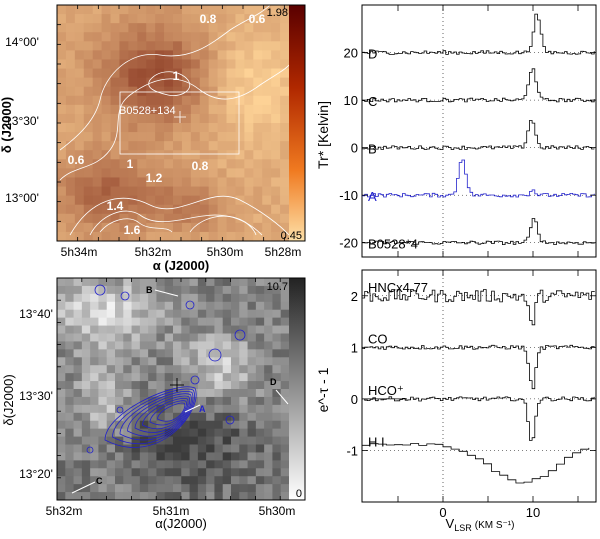 The image size is (600, 539). Describe the element at coordinates (90, 450) in the screenshot. I see `contour-blob` at that location.